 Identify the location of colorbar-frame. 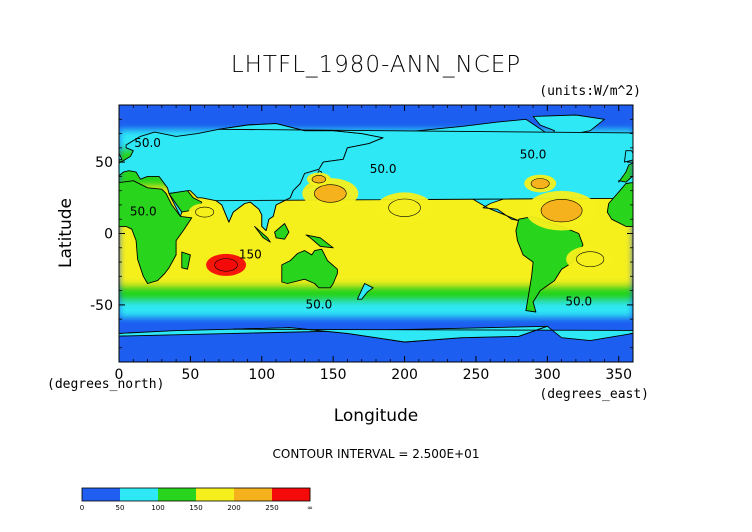
(196, 494).